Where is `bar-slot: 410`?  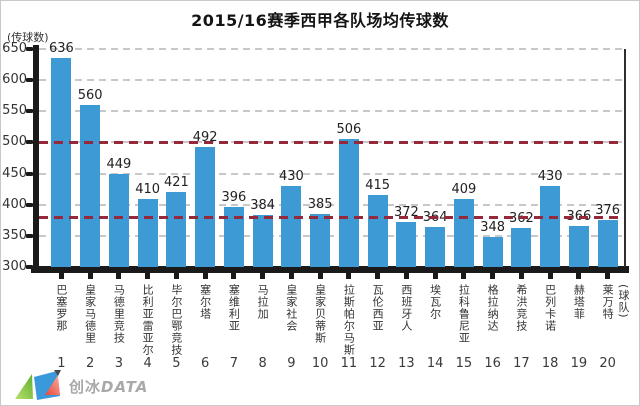 bar-slot: 410 is located at coordinates (147, 158).